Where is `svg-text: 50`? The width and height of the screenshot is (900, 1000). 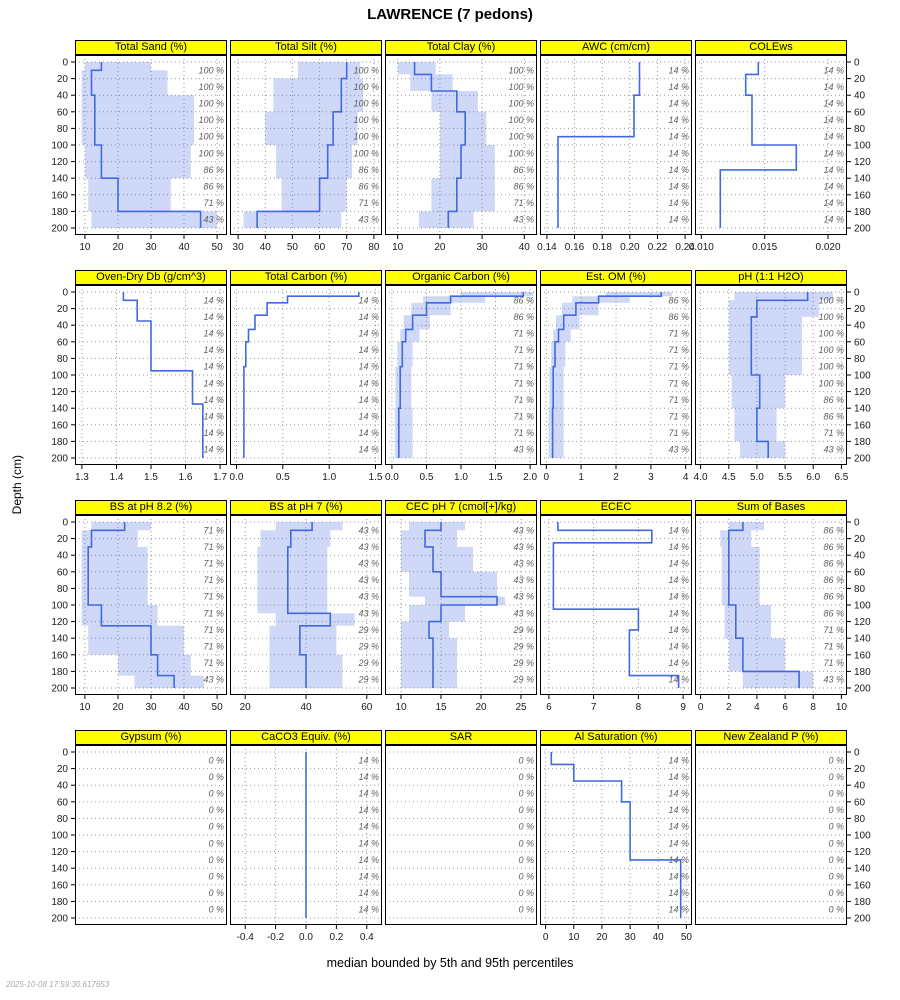
svg-text: 50 is located at coordinates (218, 707).